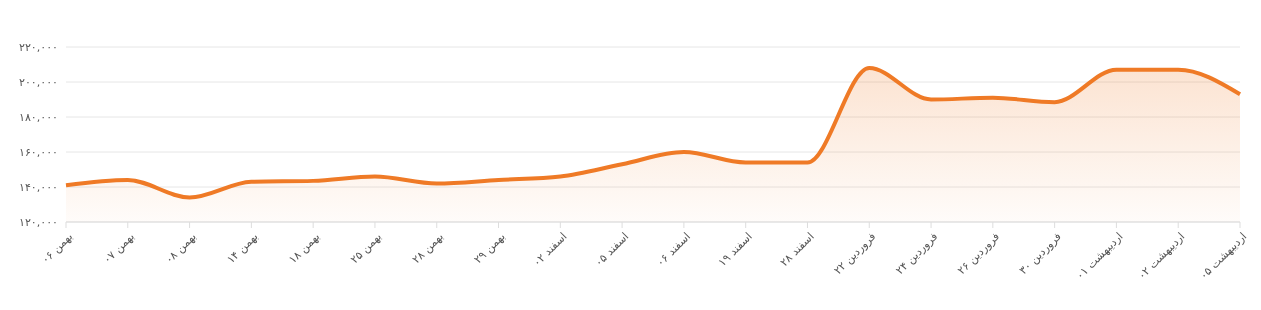  What do you see at coordinates (180, 248) in the screenshot?
I see `x-tick-label: بهمن ۰۸` at bounding box center [180, 248].